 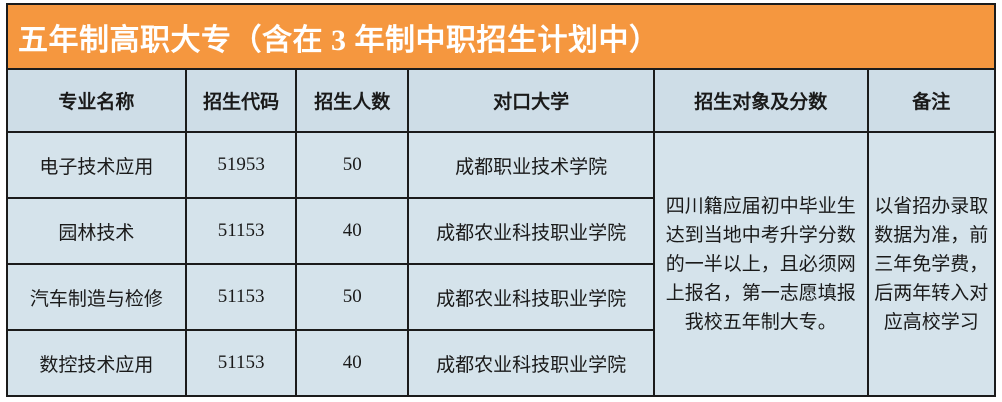 What do you see at coordinates (352, 100) in the screenshot?
I see `header-cell-quota: 招生人数` at bounding box center [352, 100].